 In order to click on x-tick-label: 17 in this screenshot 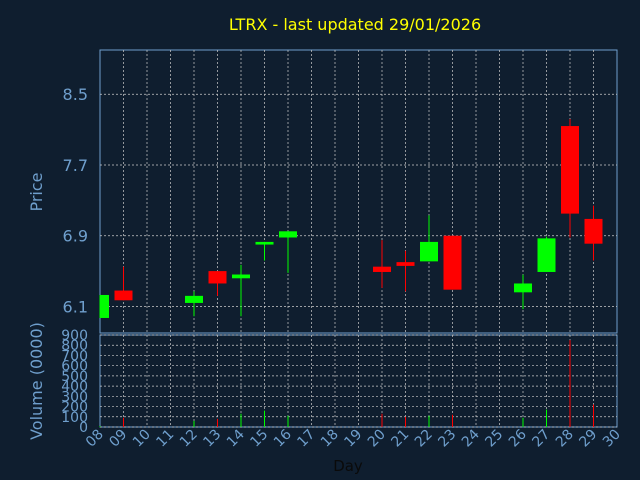, I will do `click(306, 439)`.